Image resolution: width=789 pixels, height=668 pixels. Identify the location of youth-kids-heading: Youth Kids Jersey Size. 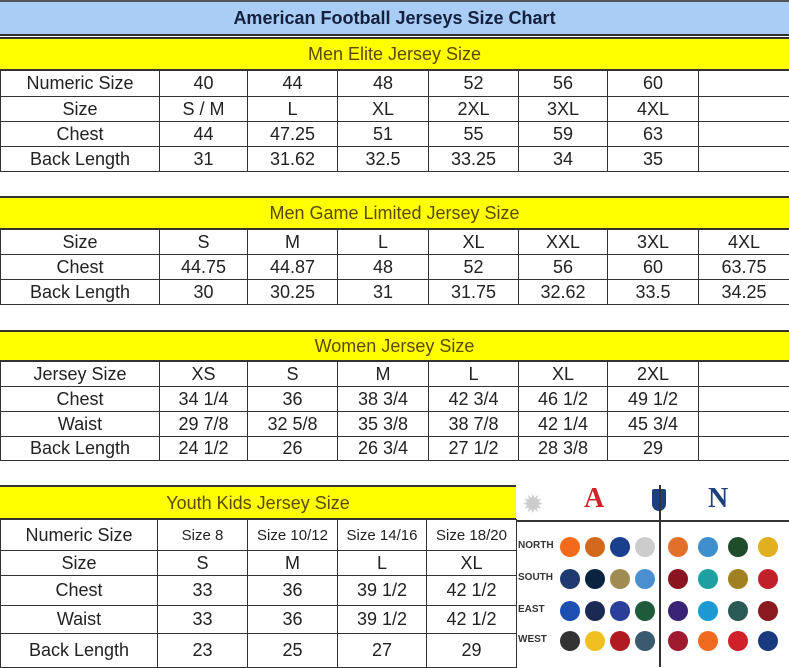
(258, 502).